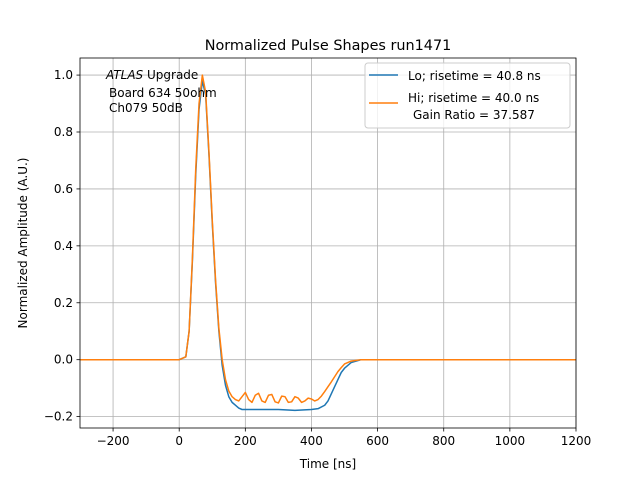 Image resolution: width=640 pixels, height=480 pixels. I want to click on x-tick-label: 400, so click(311, 441).